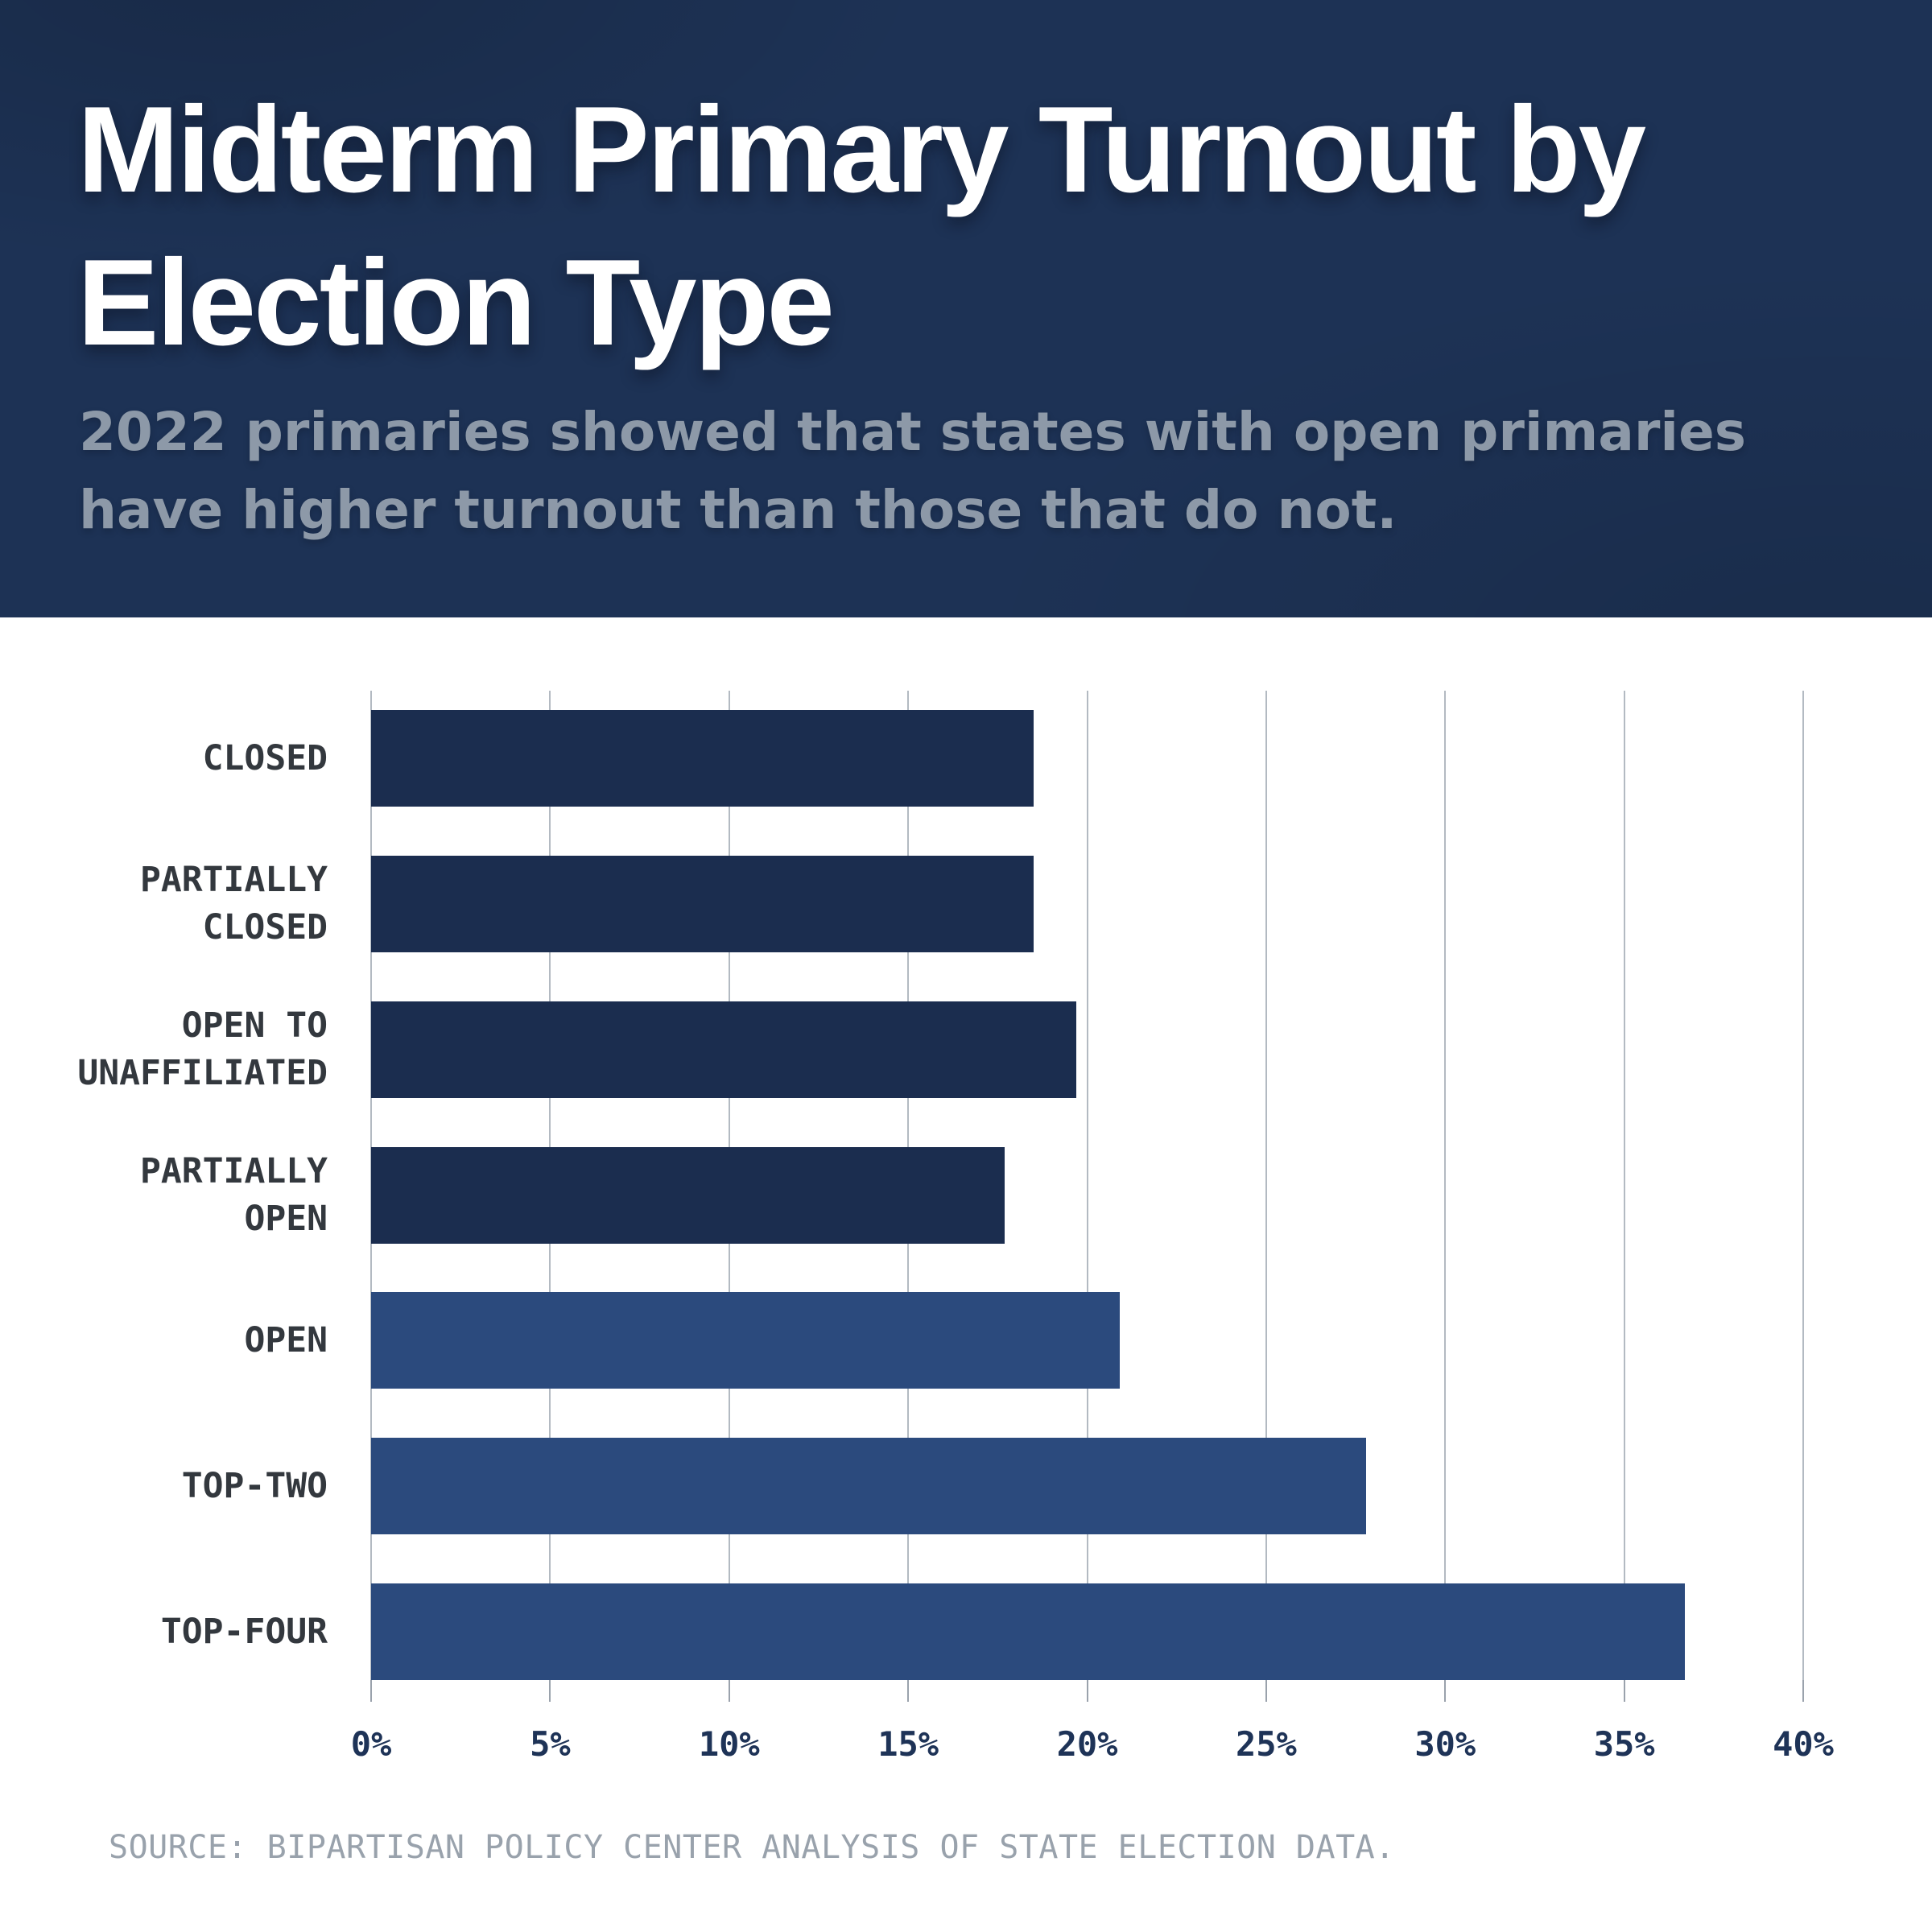  Describe the element at coordinates (745, 1340) in the screenshot. I see `bar-open` at that location.